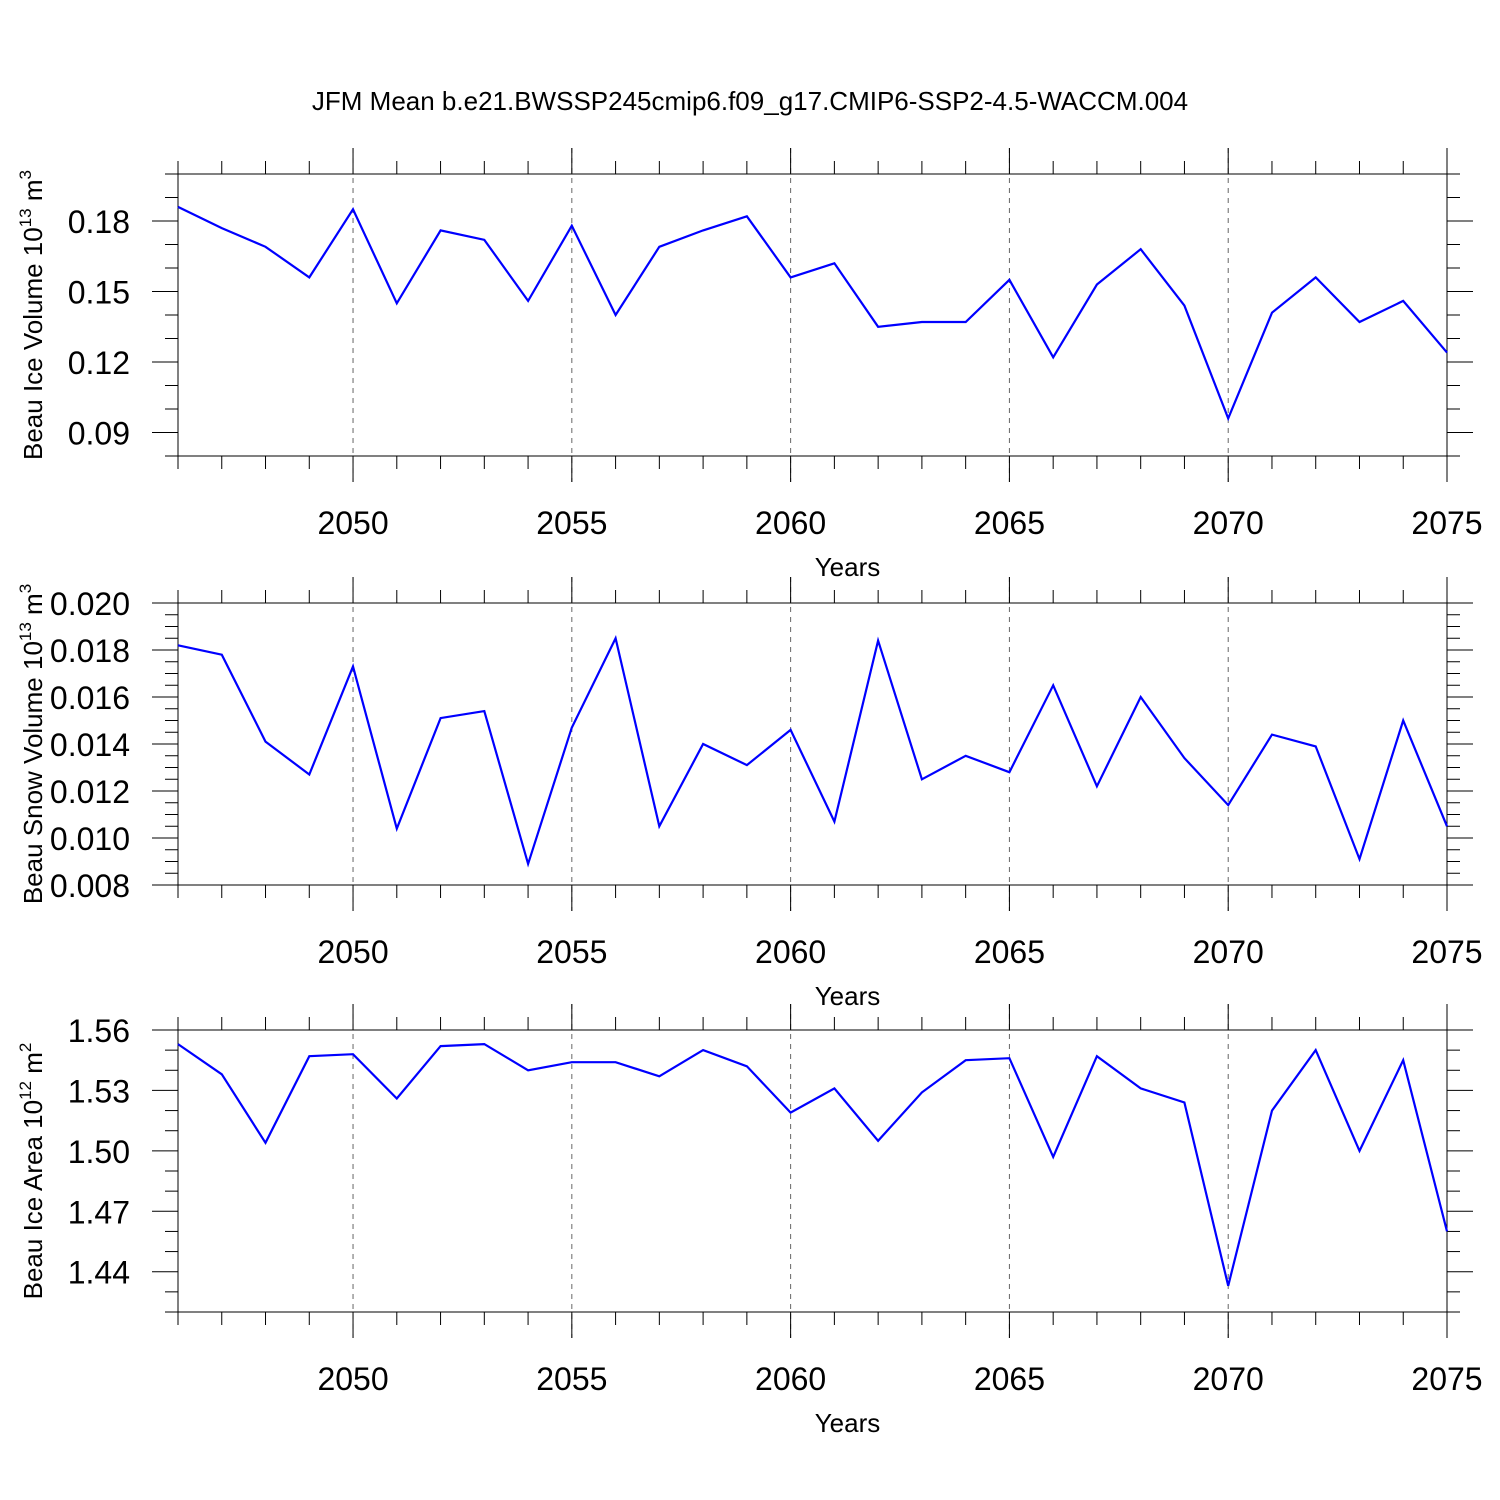 The image size is (1500, 1500). Describe the element at coordinates (848, 567) in the screenshot. I see `x-axis-title: Years` at that location.